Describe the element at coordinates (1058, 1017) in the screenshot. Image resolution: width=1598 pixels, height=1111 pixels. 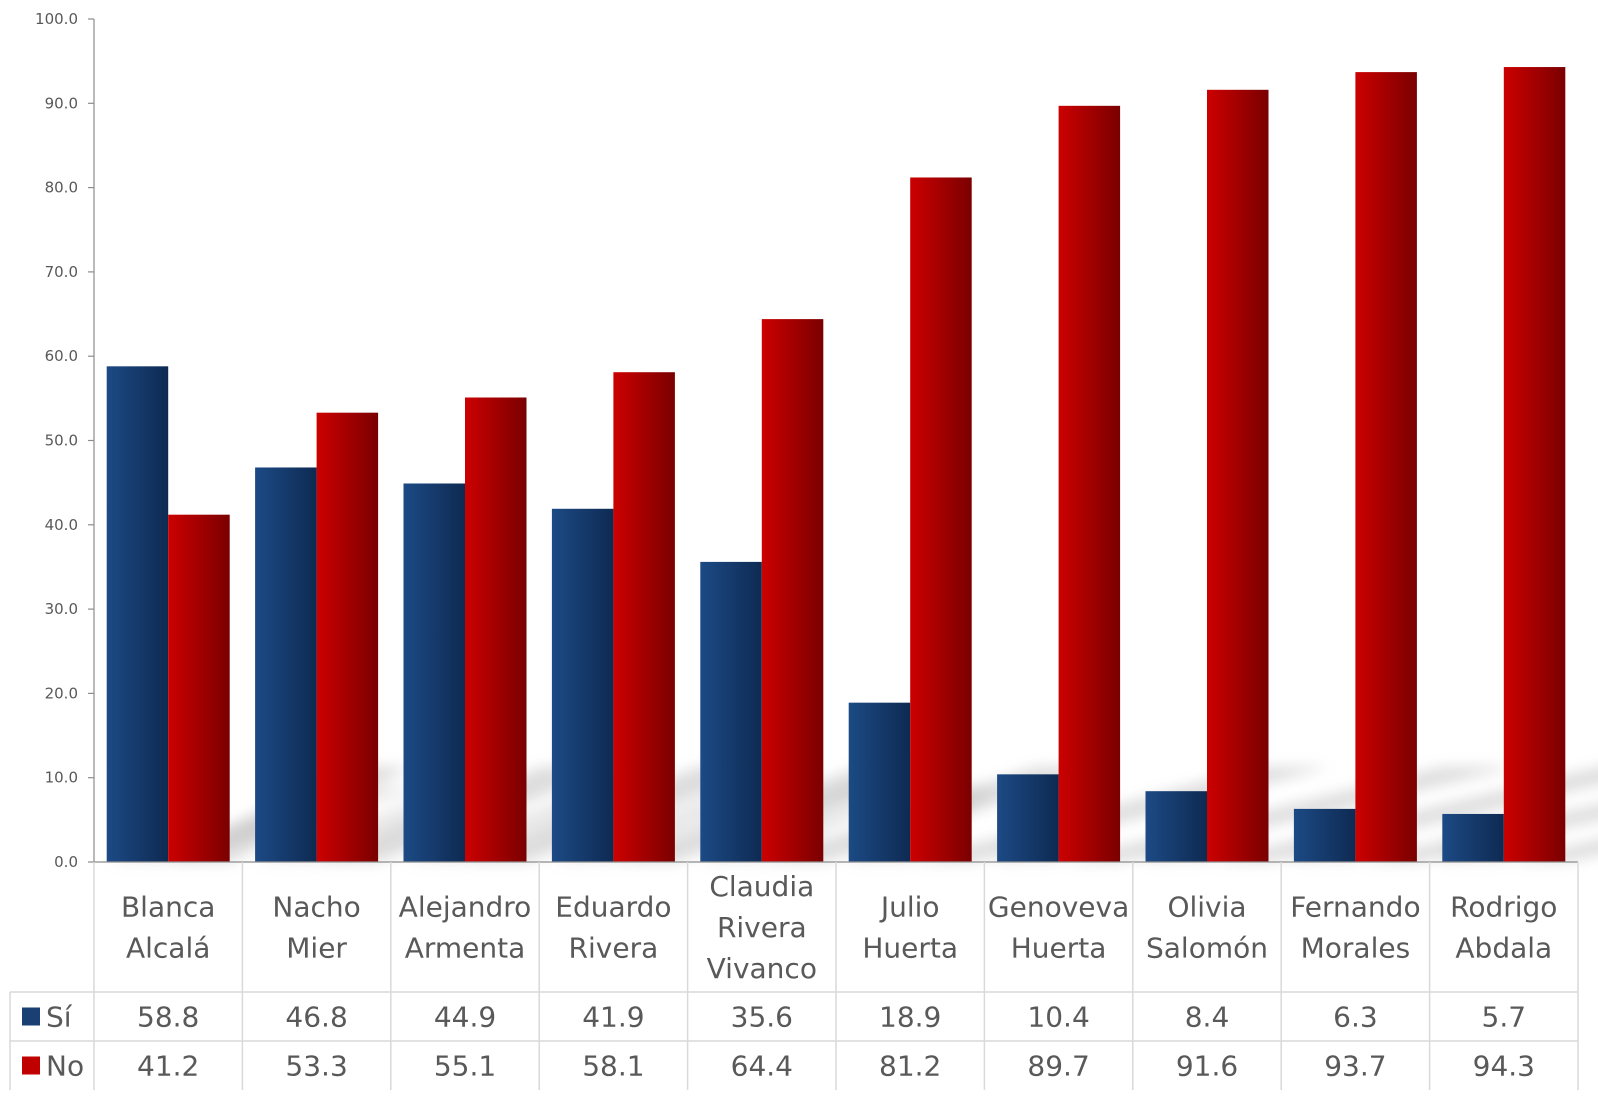
I see `data-label-si: 10.4` at that location.